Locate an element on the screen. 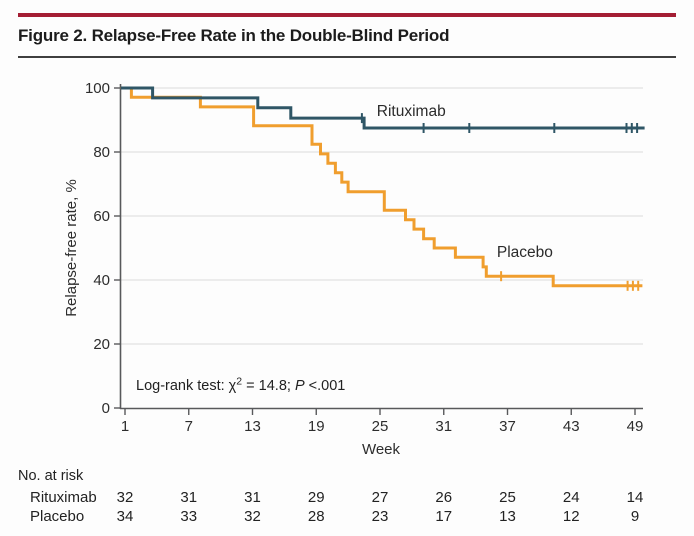  x-tick-label: 19 is located at coordinates (316, 426).